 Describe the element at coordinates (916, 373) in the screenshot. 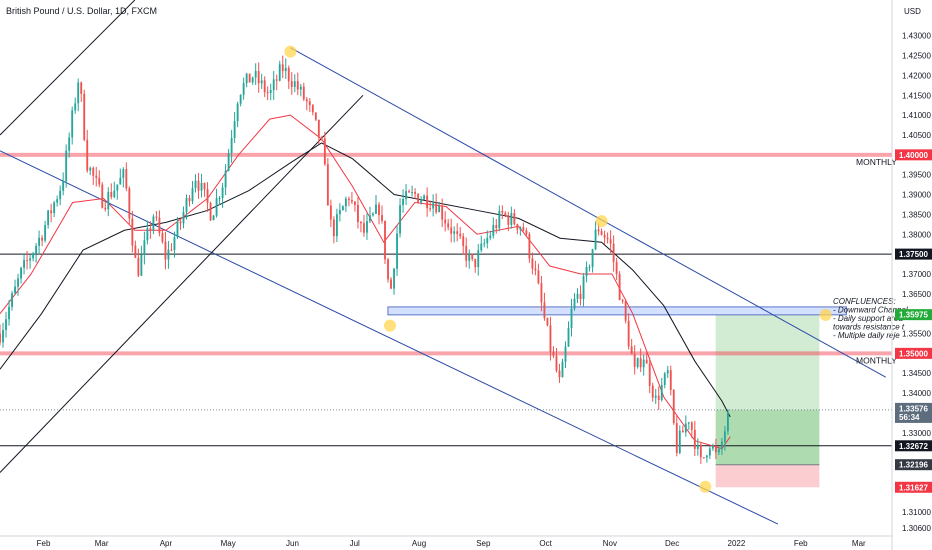

I see `price-tick-label: 1.34500` at that location.